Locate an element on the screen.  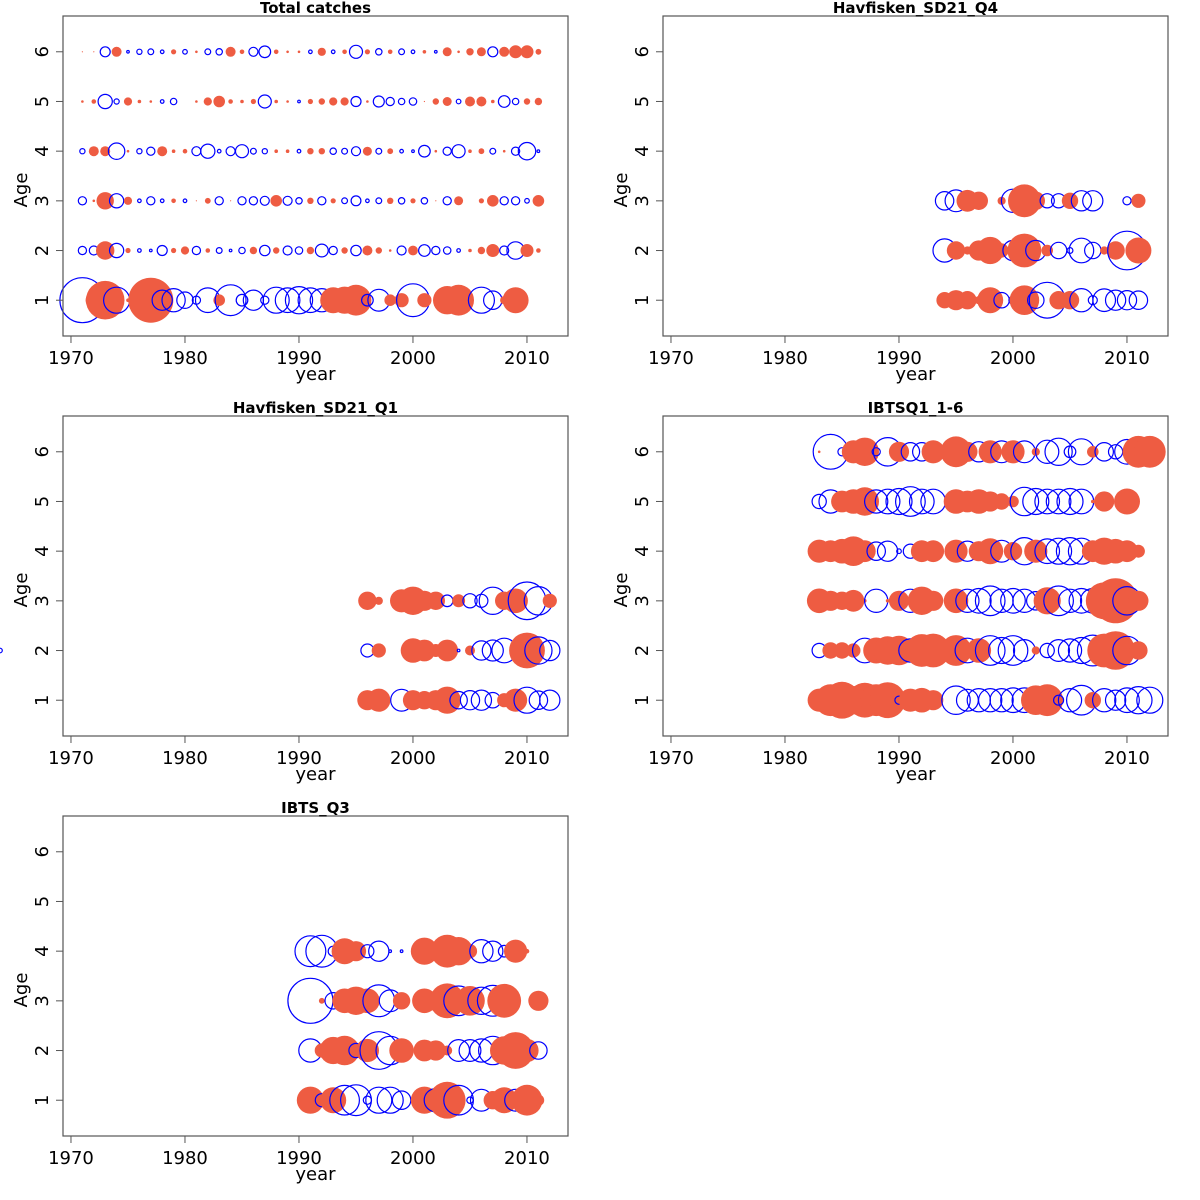
bubbles is located at coordinates (302, 184).